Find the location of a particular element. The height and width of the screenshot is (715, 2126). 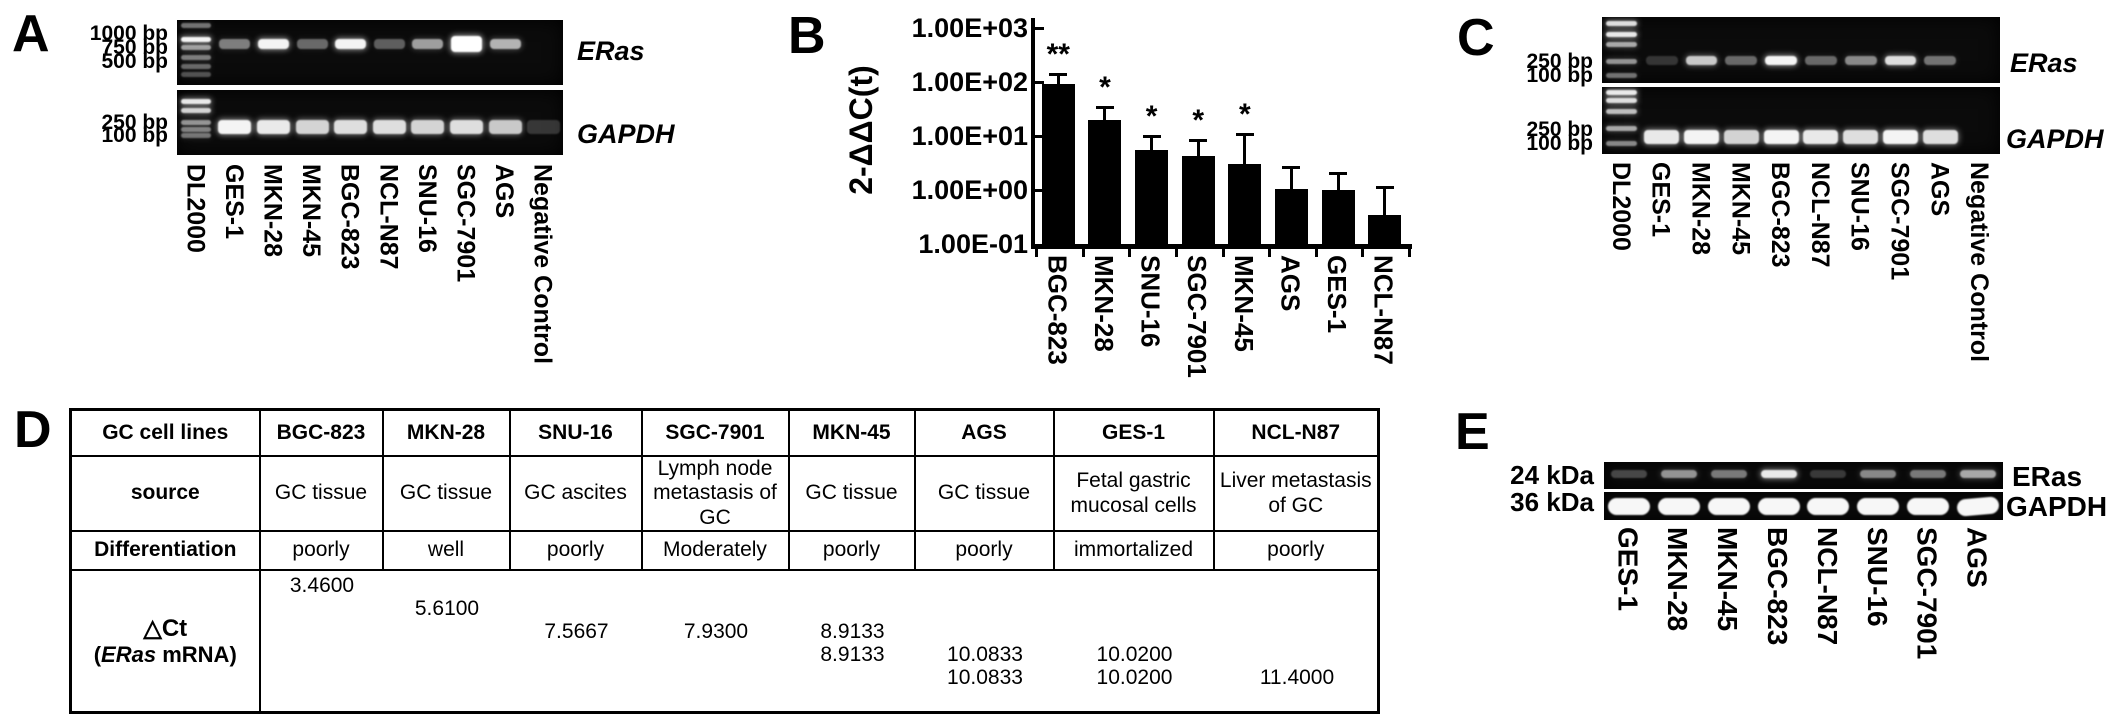

x-category-label: NCL-N87 is located at coordinates (1383, 310).